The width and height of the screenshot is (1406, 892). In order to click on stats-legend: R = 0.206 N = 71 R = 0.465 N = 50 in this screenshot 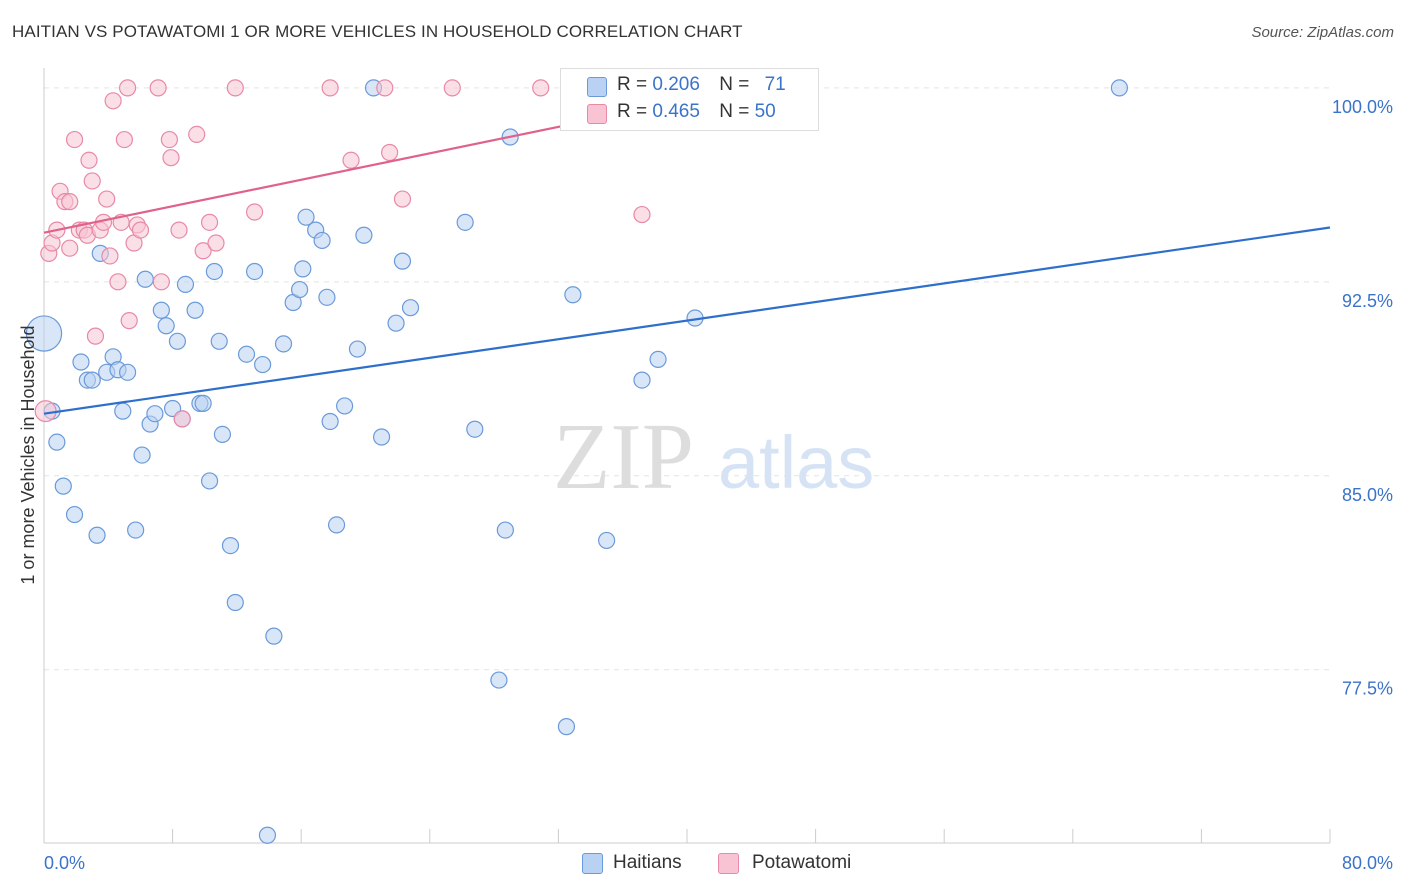, I will do `click(689, 99)`.